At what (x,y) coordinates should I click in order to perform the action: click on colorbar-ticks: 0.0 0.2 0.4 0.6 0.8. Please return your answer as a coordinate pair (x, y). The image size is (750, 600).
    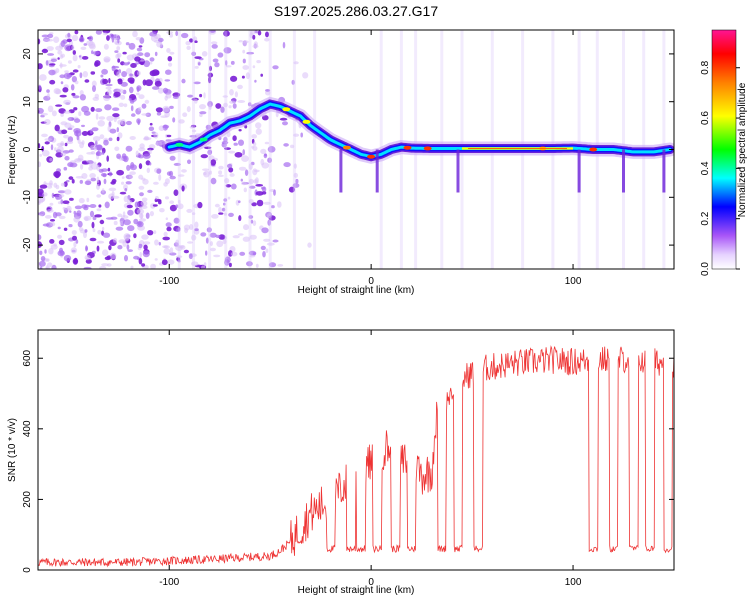
    Looking at the image, I should click on (720, 168).